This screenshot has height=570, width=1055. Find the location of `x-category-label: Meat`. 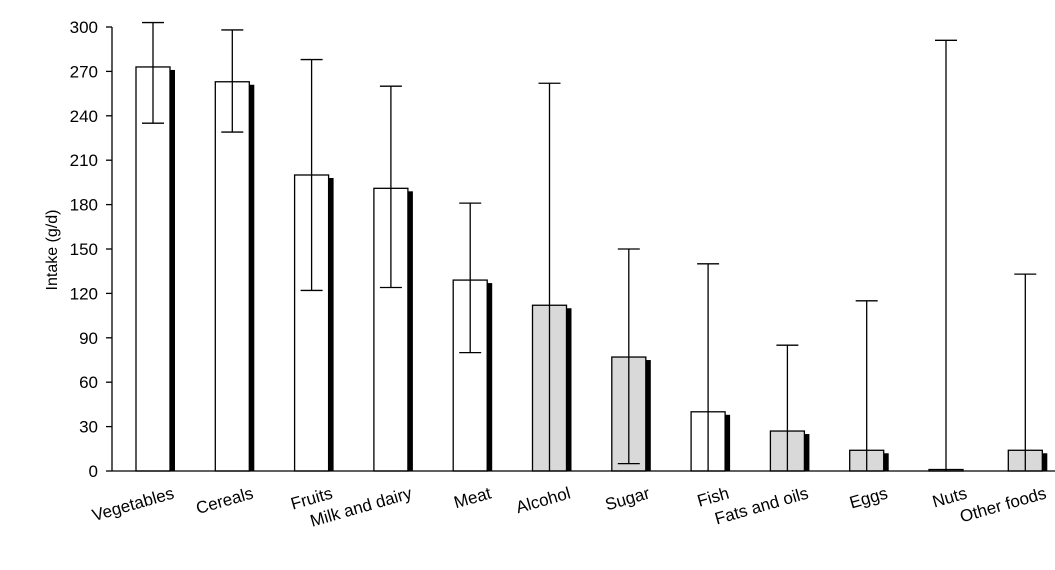

x-category-label: Meat is located at coordinates (473, 498).